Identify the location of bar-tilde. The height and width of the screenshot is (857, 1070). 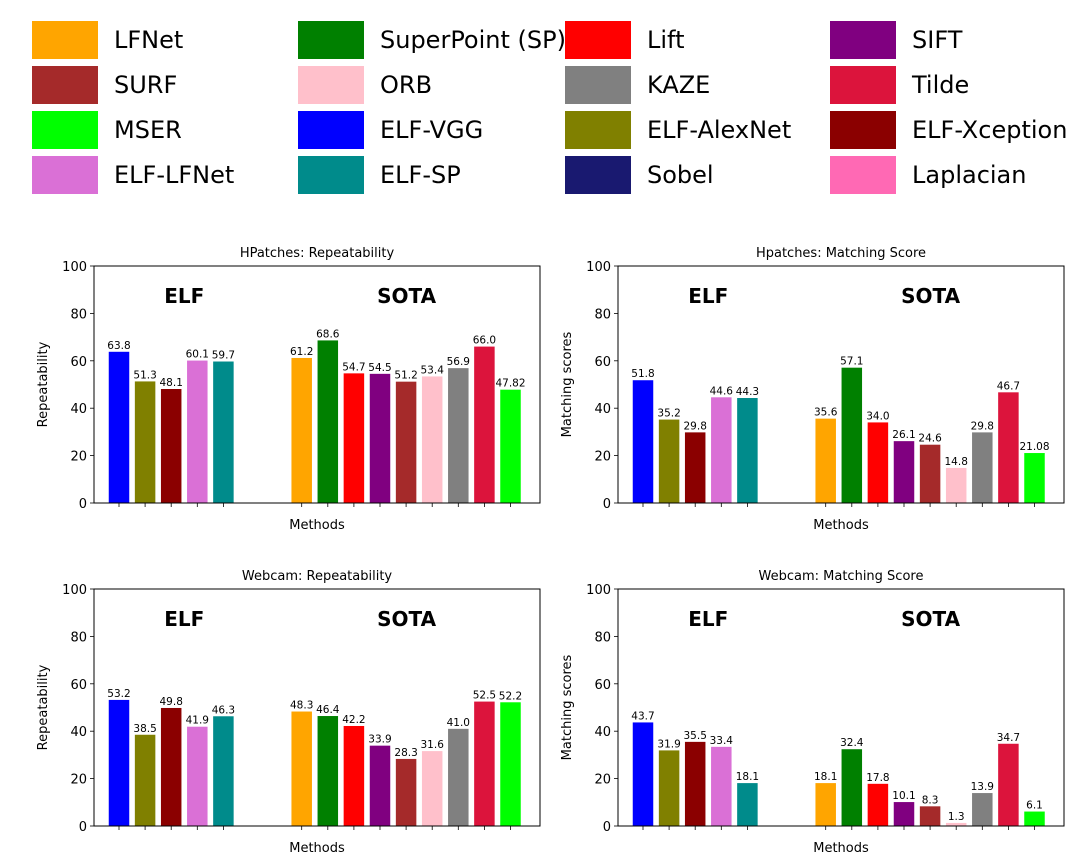
(484, 763).